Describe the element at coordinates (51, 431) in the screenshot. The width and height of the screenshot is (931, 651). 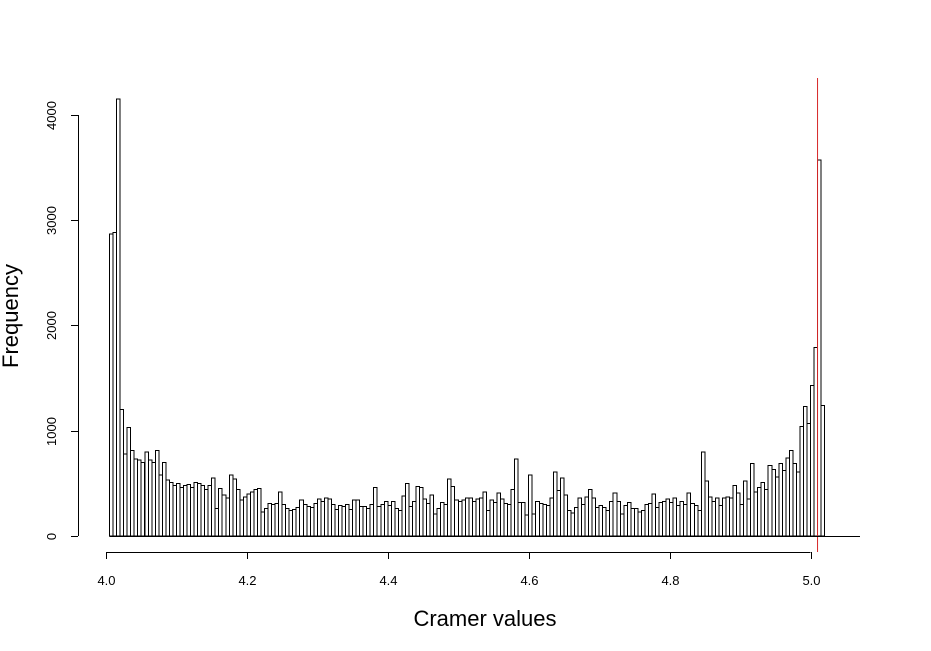
I see `y-tick-label: 1000` at that location.